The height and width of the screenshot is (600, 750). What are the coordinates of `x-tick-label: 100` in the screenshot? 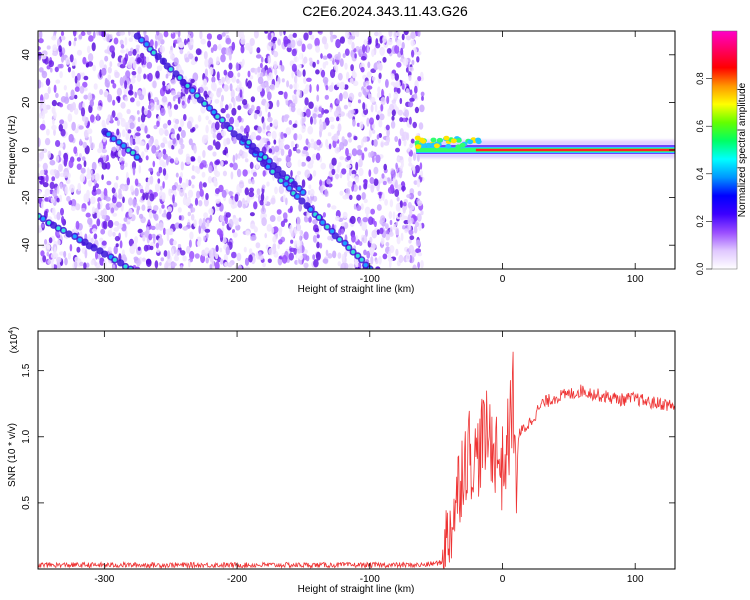 It's located at (635, 279).